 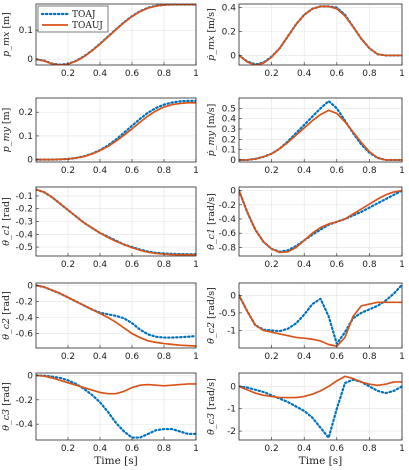 I want to click on y-axis-label: p_my [m], so click(x=6, y=130).